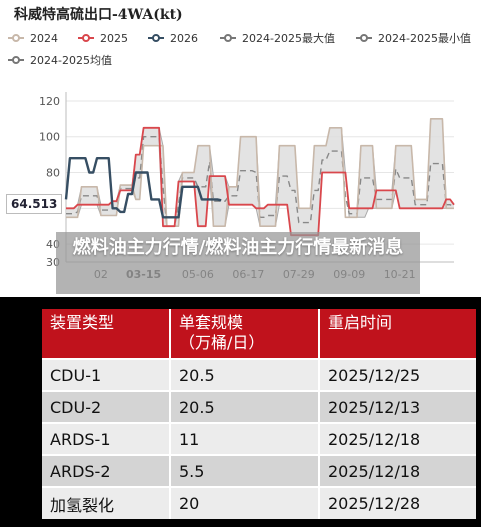 The image size is (481, 527). Describe the element at coordinates (106, 406) in the screenshot. I see `cell-unit-type: CDU-2` at that location.